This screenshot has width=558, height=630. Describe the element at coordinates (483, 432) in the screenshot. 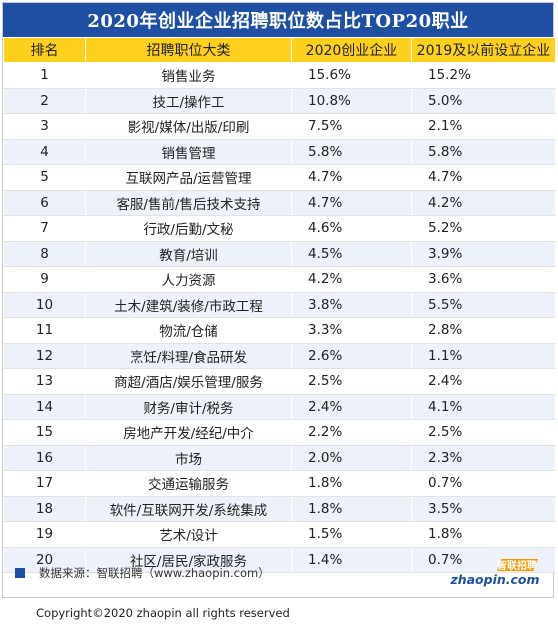

I see `value-2019-cell: 2.5%` at that location.